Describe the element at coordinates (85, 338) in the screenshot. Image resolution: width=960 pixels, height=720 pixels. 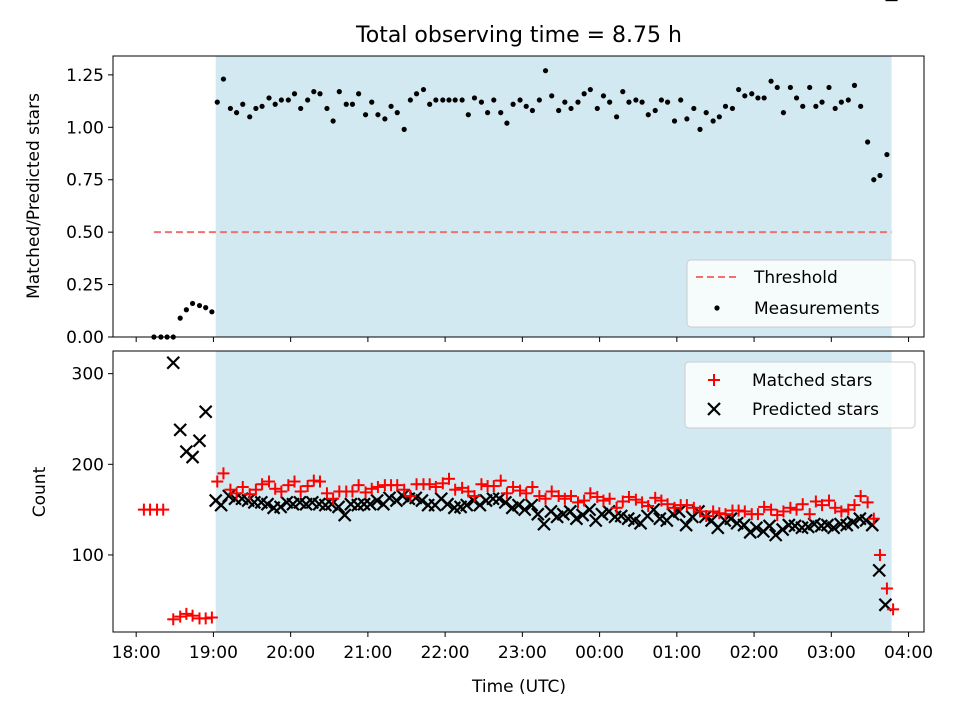
I see `top-y-tick-label: 0.00` at that location.